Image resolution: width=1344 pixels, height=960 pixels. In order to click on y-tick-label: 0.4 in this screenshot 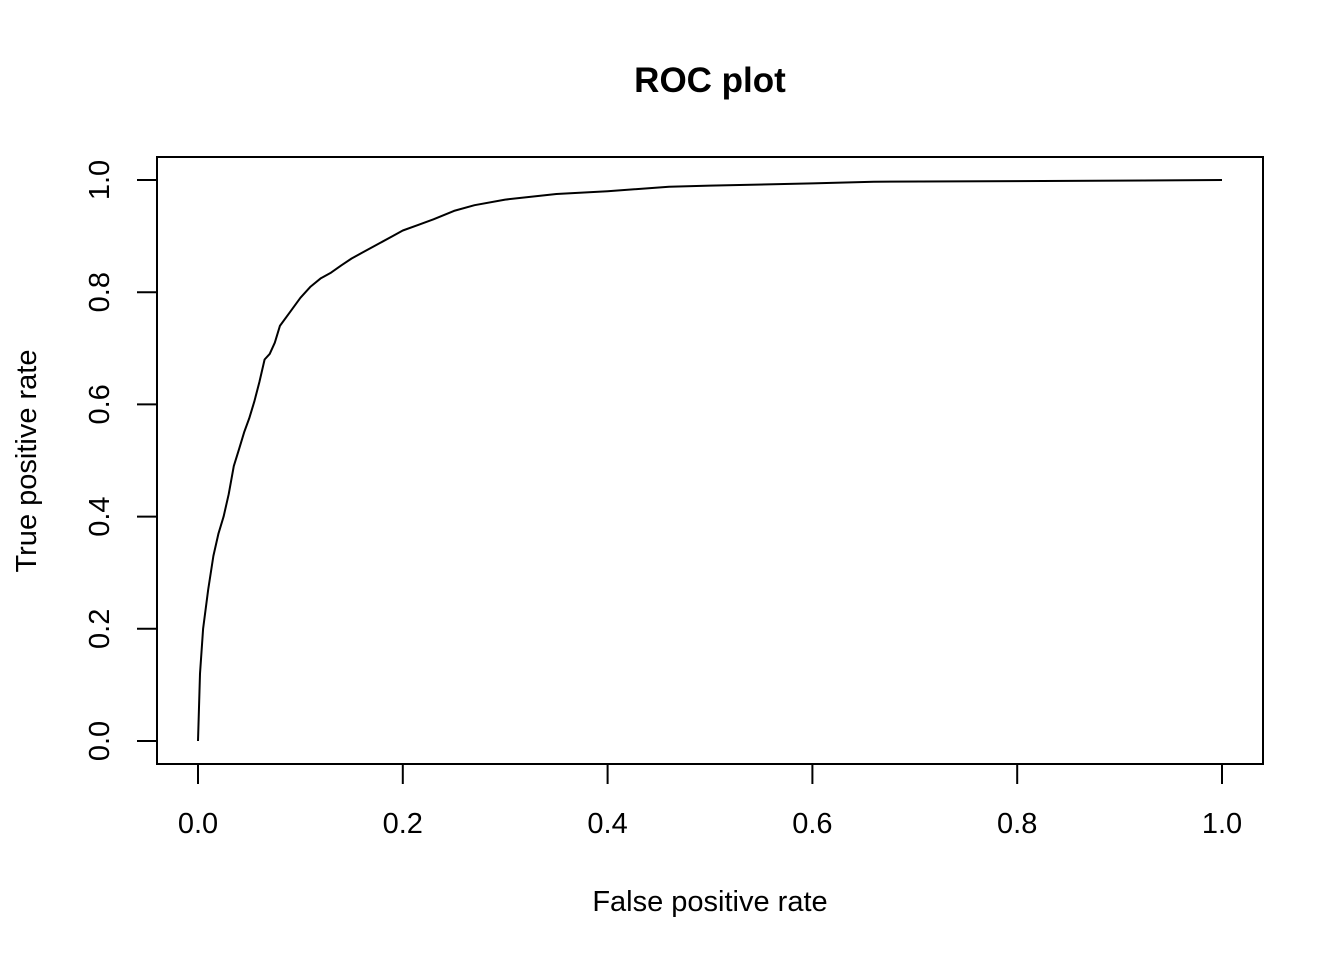, I will do `click(100, 516)`.